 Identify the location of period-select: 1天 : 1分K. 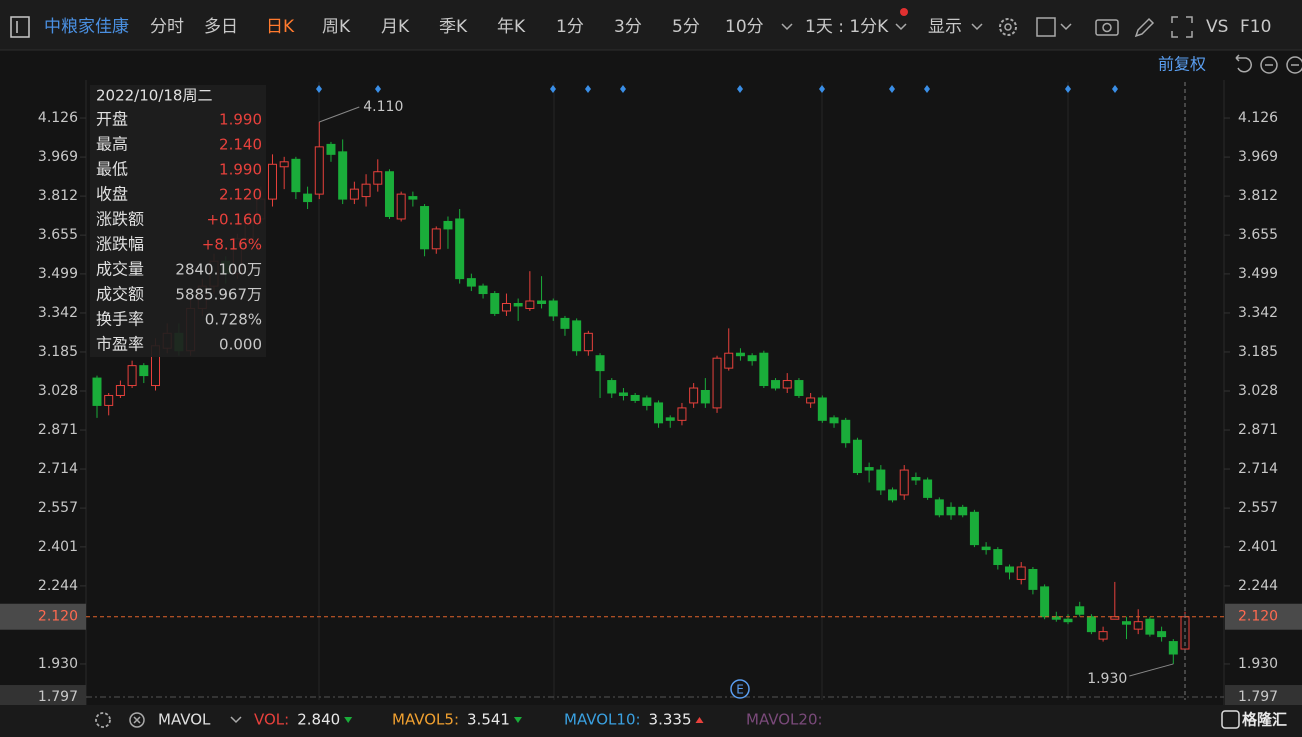
(847, 27).